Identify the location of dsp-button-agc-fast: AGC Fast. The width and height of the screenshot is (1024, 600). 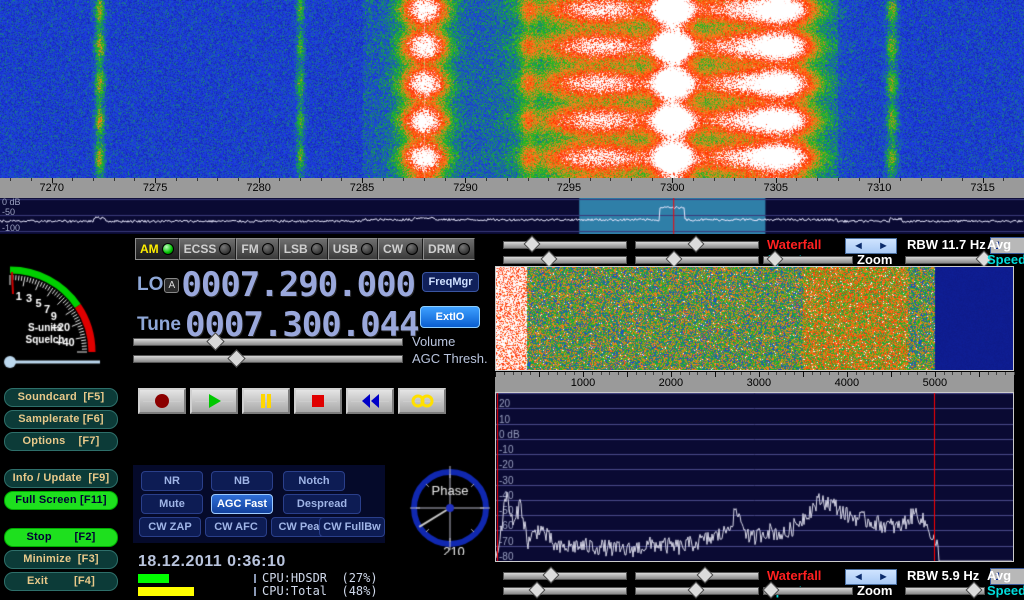
(242, 504).